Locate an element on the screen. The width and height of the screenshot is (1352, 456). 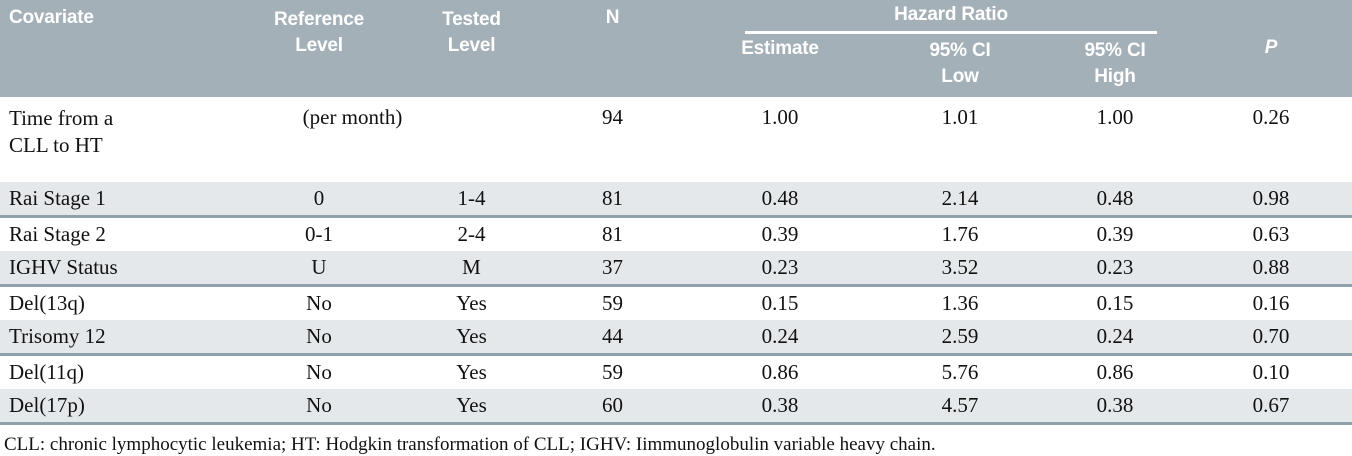
cell-ci-high: 0.23 is located at coordinates (1115, 269).